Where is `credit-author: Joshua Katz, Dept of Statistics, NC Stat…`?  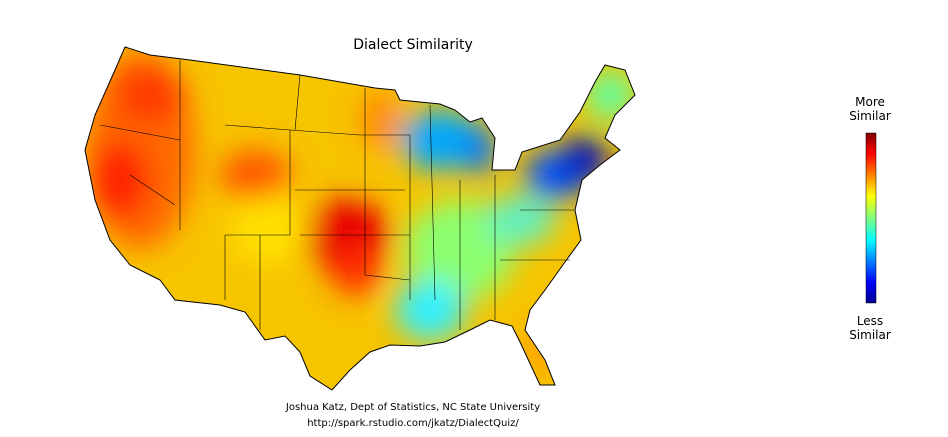
credit-author: Joshua Katz, Dept of Statistics, NC Stat… is located at coordinates (413, 407).